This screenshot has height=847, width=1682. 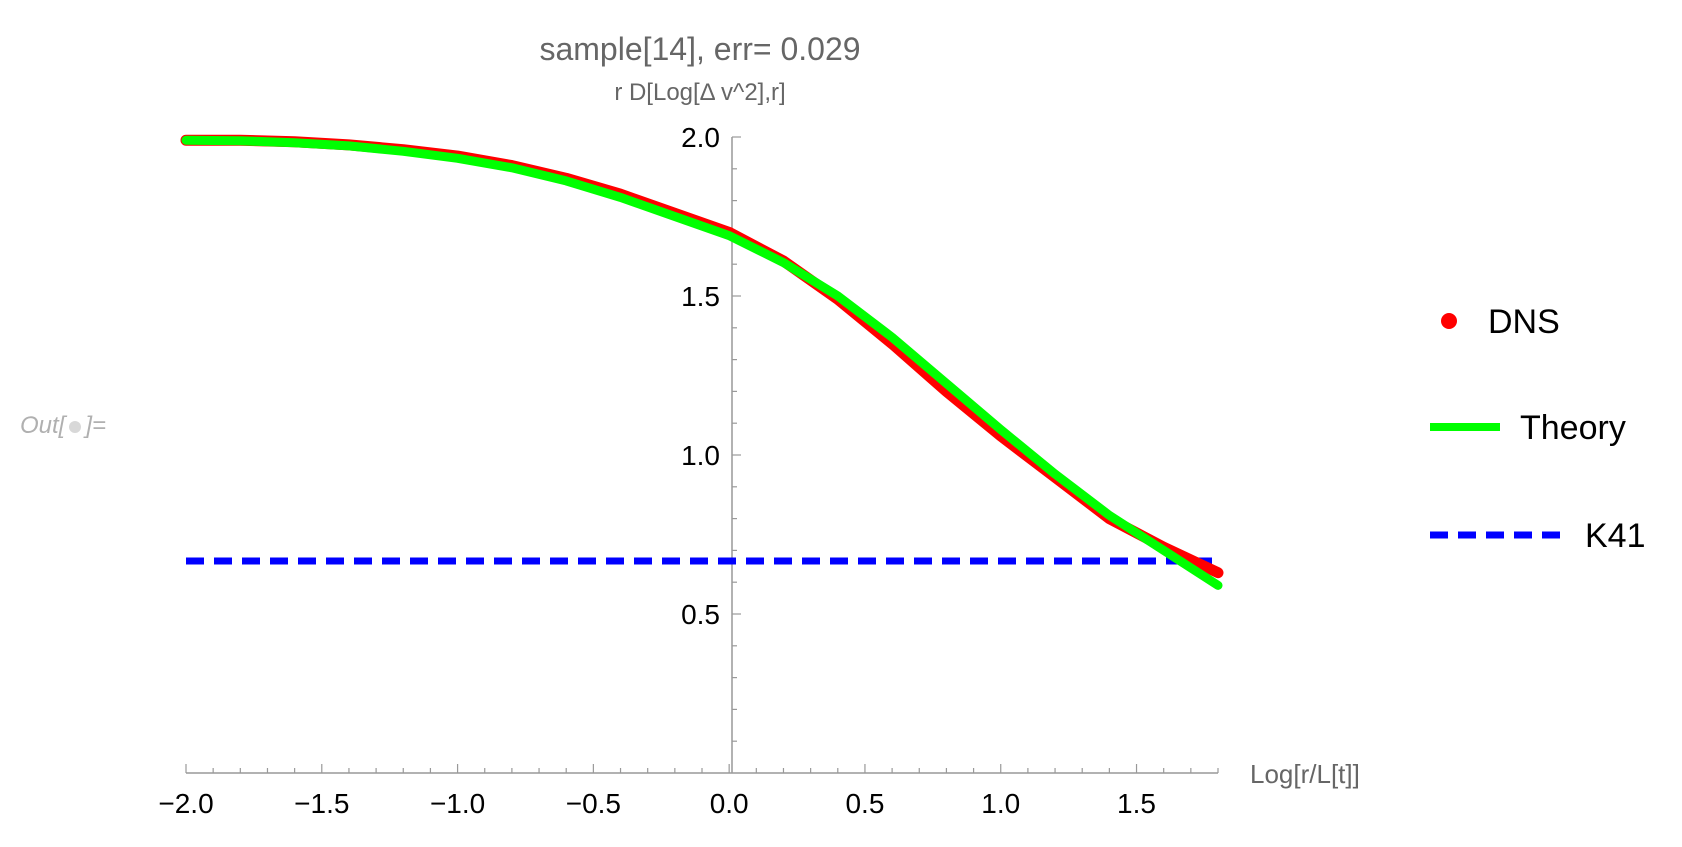 I want to click on x-tick-label: 1.5, so click(x=1136, y=803).